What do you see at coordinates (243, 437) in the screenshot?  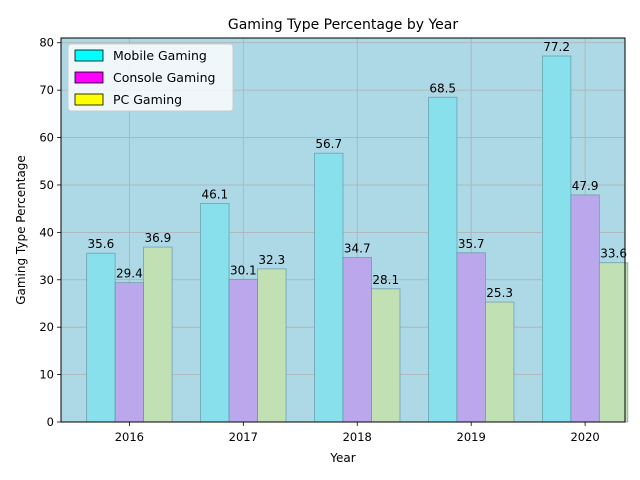 I see `x-tick-label: 2017` at bounding box center [243, 437].